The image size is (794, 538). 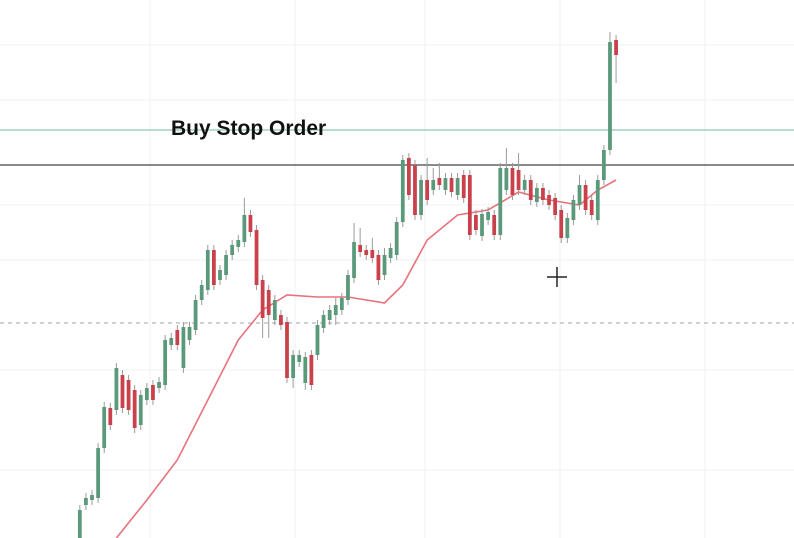 What do you see at coordinates (557, 277) in the screenshot?
I see `crosshair-cursor` at bounding box center [557, 277].